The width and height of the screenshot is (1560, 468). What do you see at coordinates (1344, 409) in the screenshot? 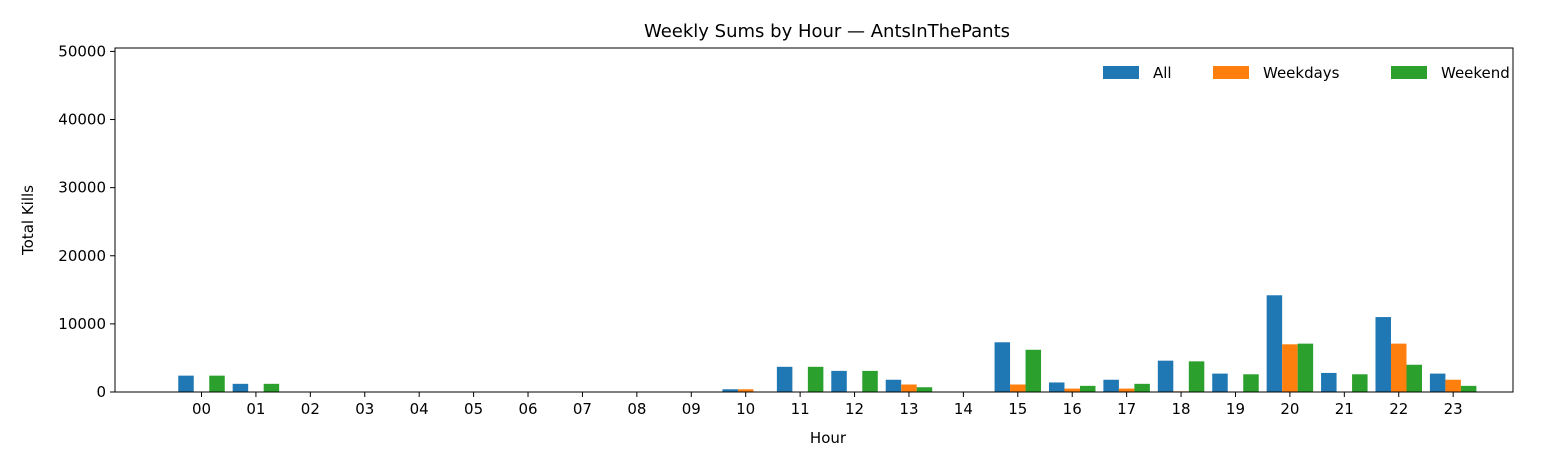
I see `x-tick-label: 21` at bounding box center [1344, 409].